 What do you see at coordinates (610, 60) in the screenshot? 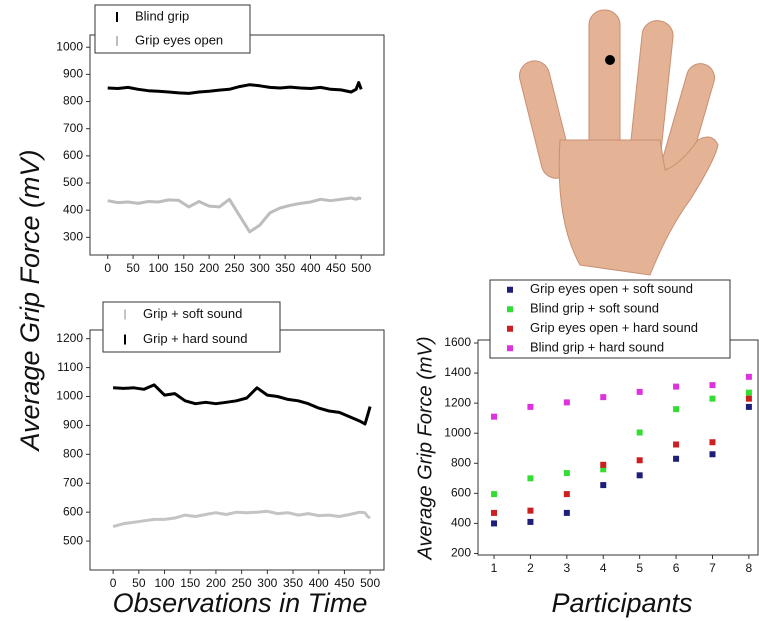
I see `marker-dot` at bounding box center [610, 60].